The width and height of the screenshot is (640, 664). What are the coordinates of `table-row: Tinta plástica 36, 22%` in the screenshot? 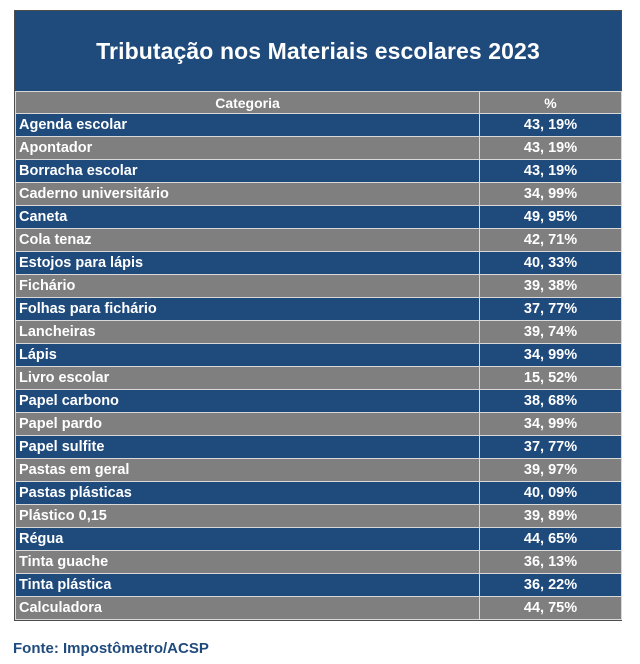 It's located at (318, 585).